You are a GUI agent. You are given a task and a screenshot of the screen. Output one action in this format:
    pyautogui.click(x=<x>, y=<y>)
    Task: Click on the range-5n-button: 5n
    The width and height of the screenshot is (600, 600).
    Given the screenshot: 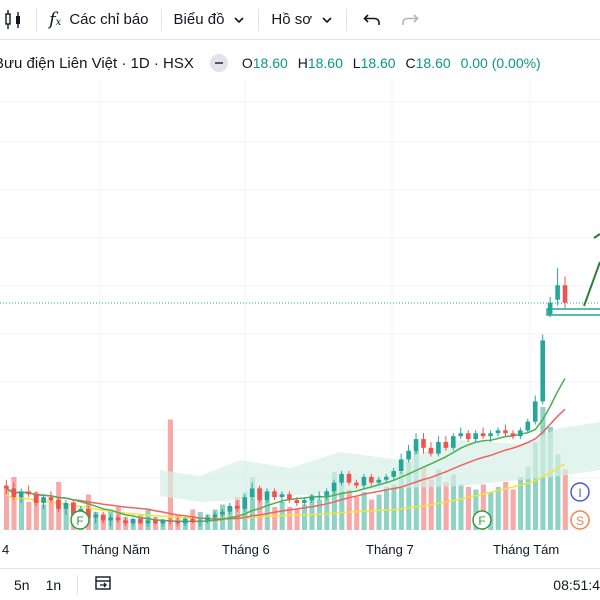 What is the action you would take?
    pyautogui.click(x=22, y=584)
    